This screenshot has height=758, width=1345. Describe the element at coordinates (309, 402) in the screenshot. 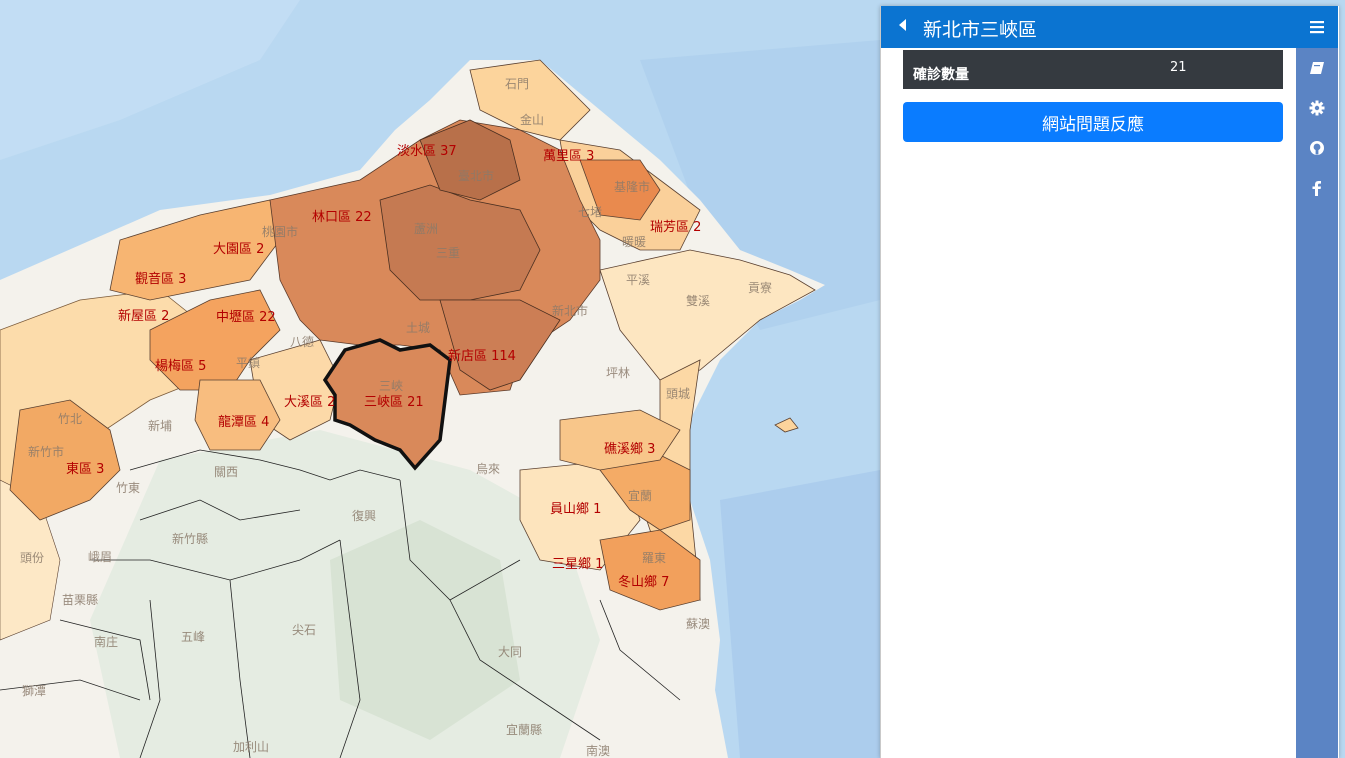

I see `case-label-daxi: 大溪區 2` at that location.